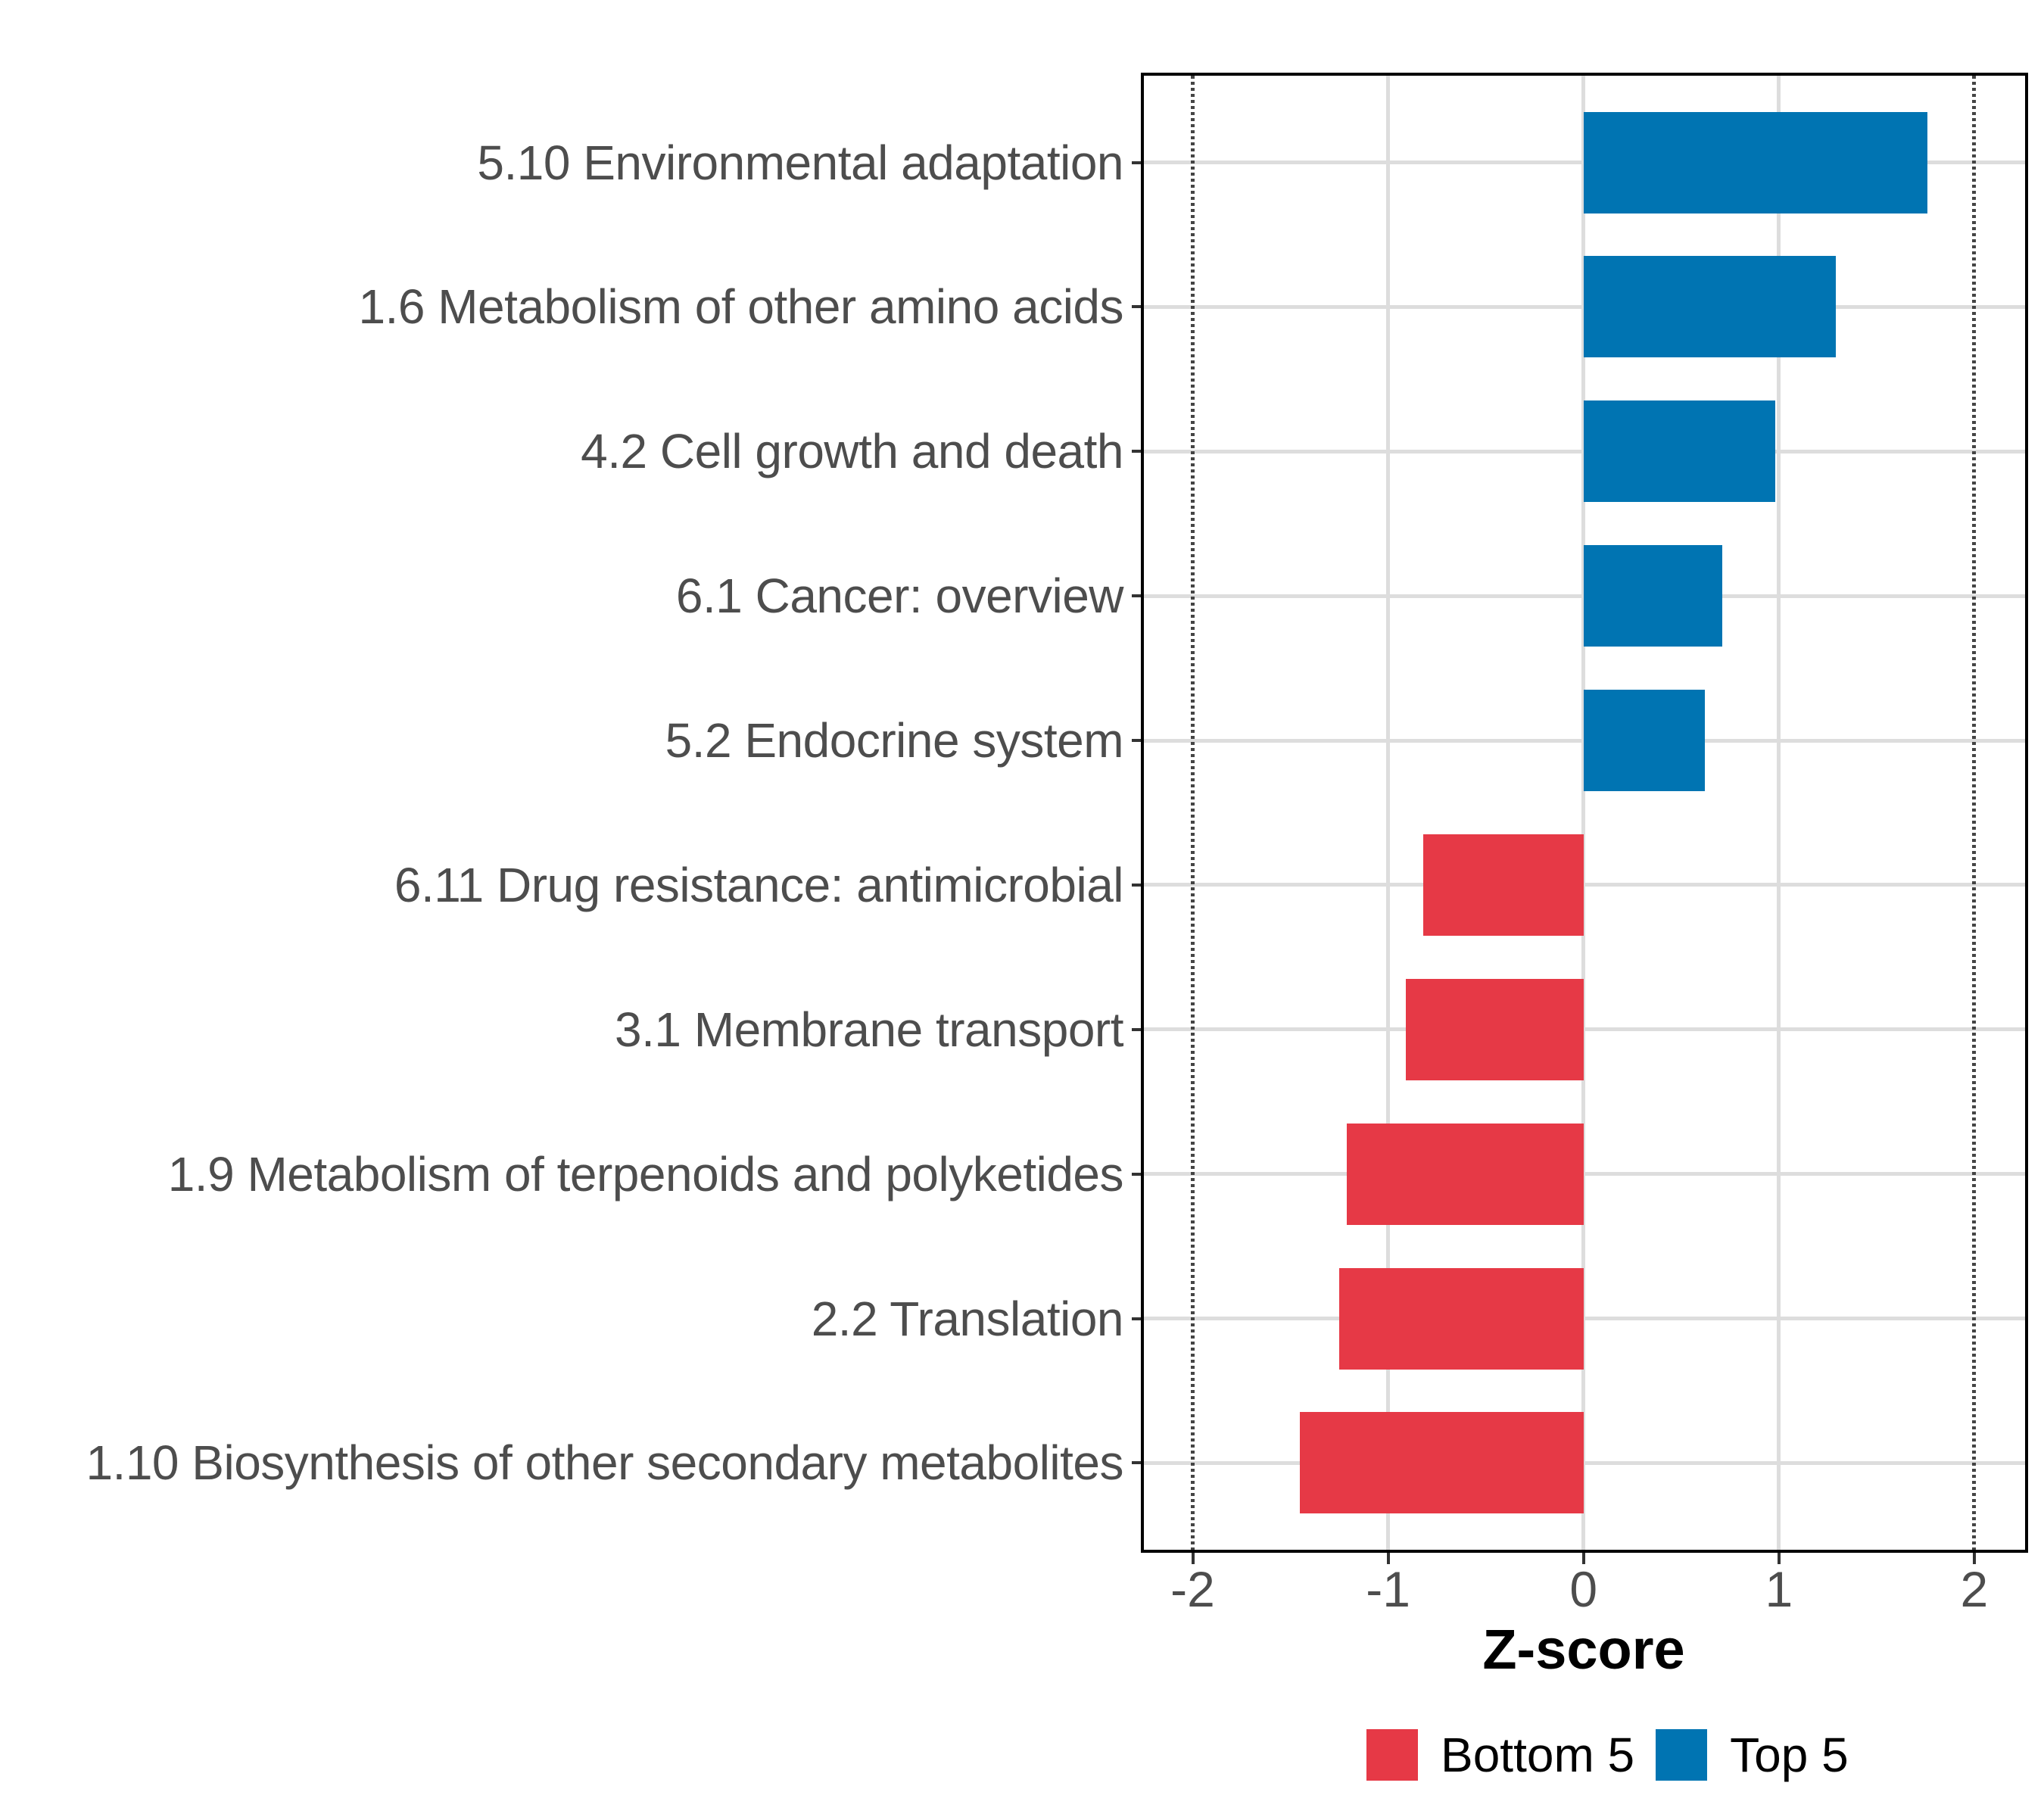 This screenshot has width=2044, height=1817. What do you see at coordinates (1682, 1755) in the screenshot?
I see `legend-swatch-top5` at bounding box center [1682, 1755].